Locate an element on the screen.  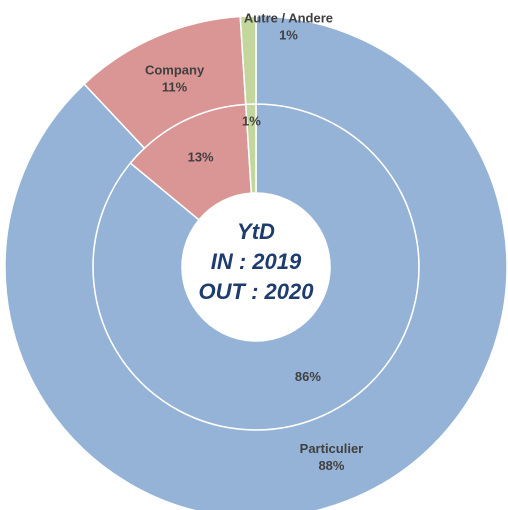
value-label: 86% is located at coordinates (308, 376).